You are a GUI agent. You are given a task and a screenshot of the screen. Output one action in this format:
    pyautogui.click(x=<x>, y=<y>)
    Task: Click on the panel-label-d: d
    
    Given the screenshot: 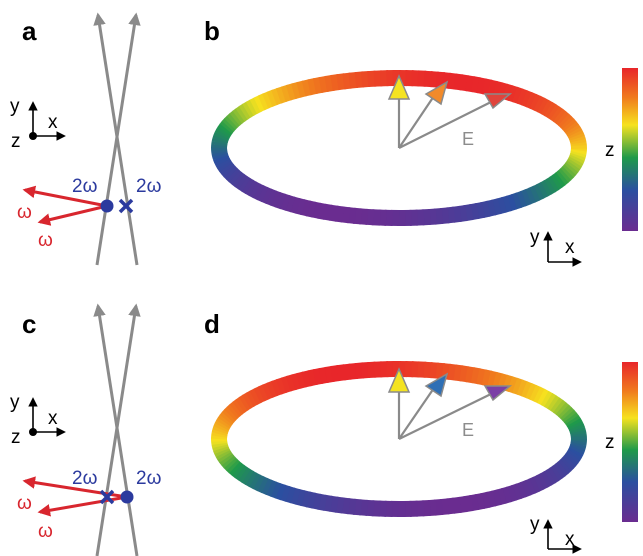 What is the action you would take?
    pyautogui.click(x=212, y=324)
    